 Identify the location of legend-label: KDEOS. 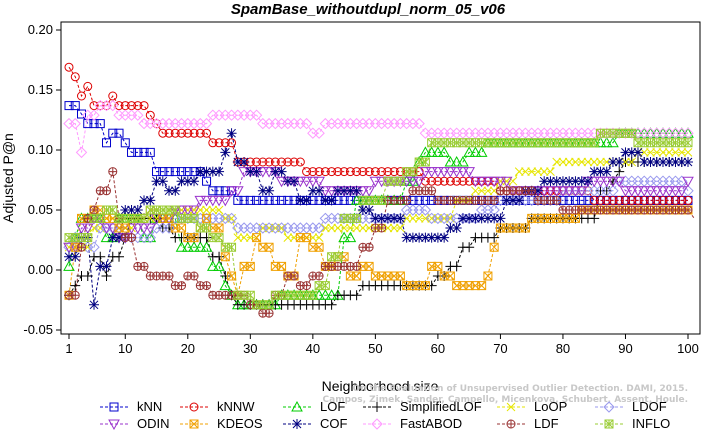
(240, 423).